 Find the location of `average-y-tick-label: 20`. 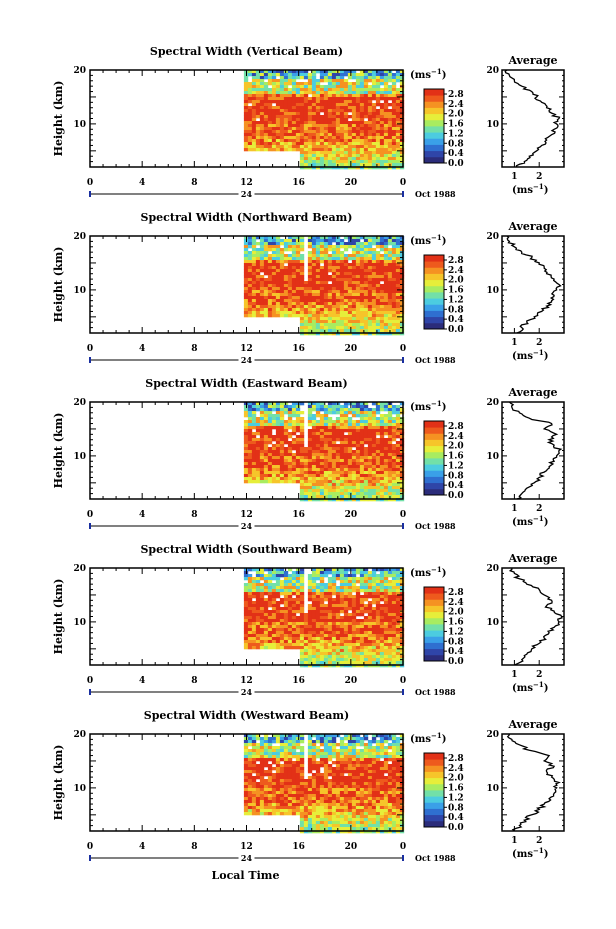

average-y-tick-label: 20 is located at coordinates (492, 403).